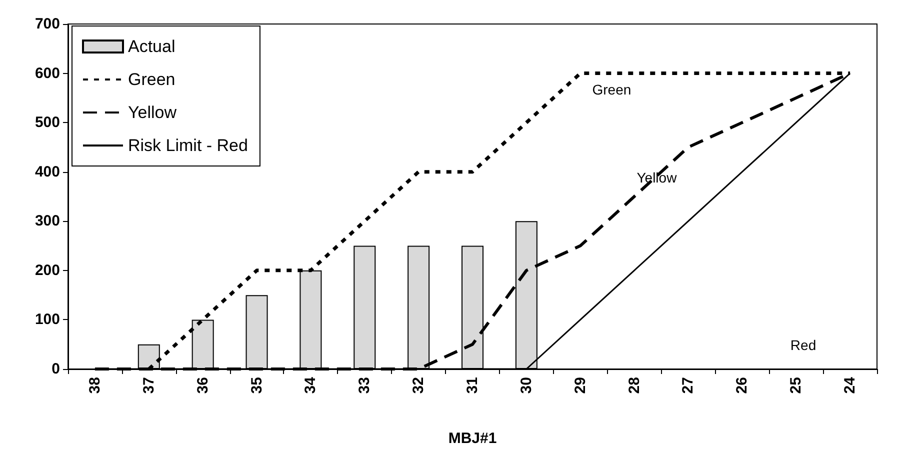  I want to click on y-tick-label: 500, so click(47, 123).